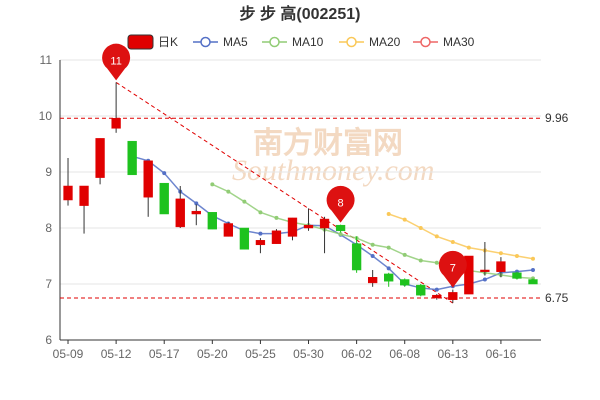  Describe the element at coordinates (557, 118) in the screenshot. I see `reference-line-label: 9.96` at that location.